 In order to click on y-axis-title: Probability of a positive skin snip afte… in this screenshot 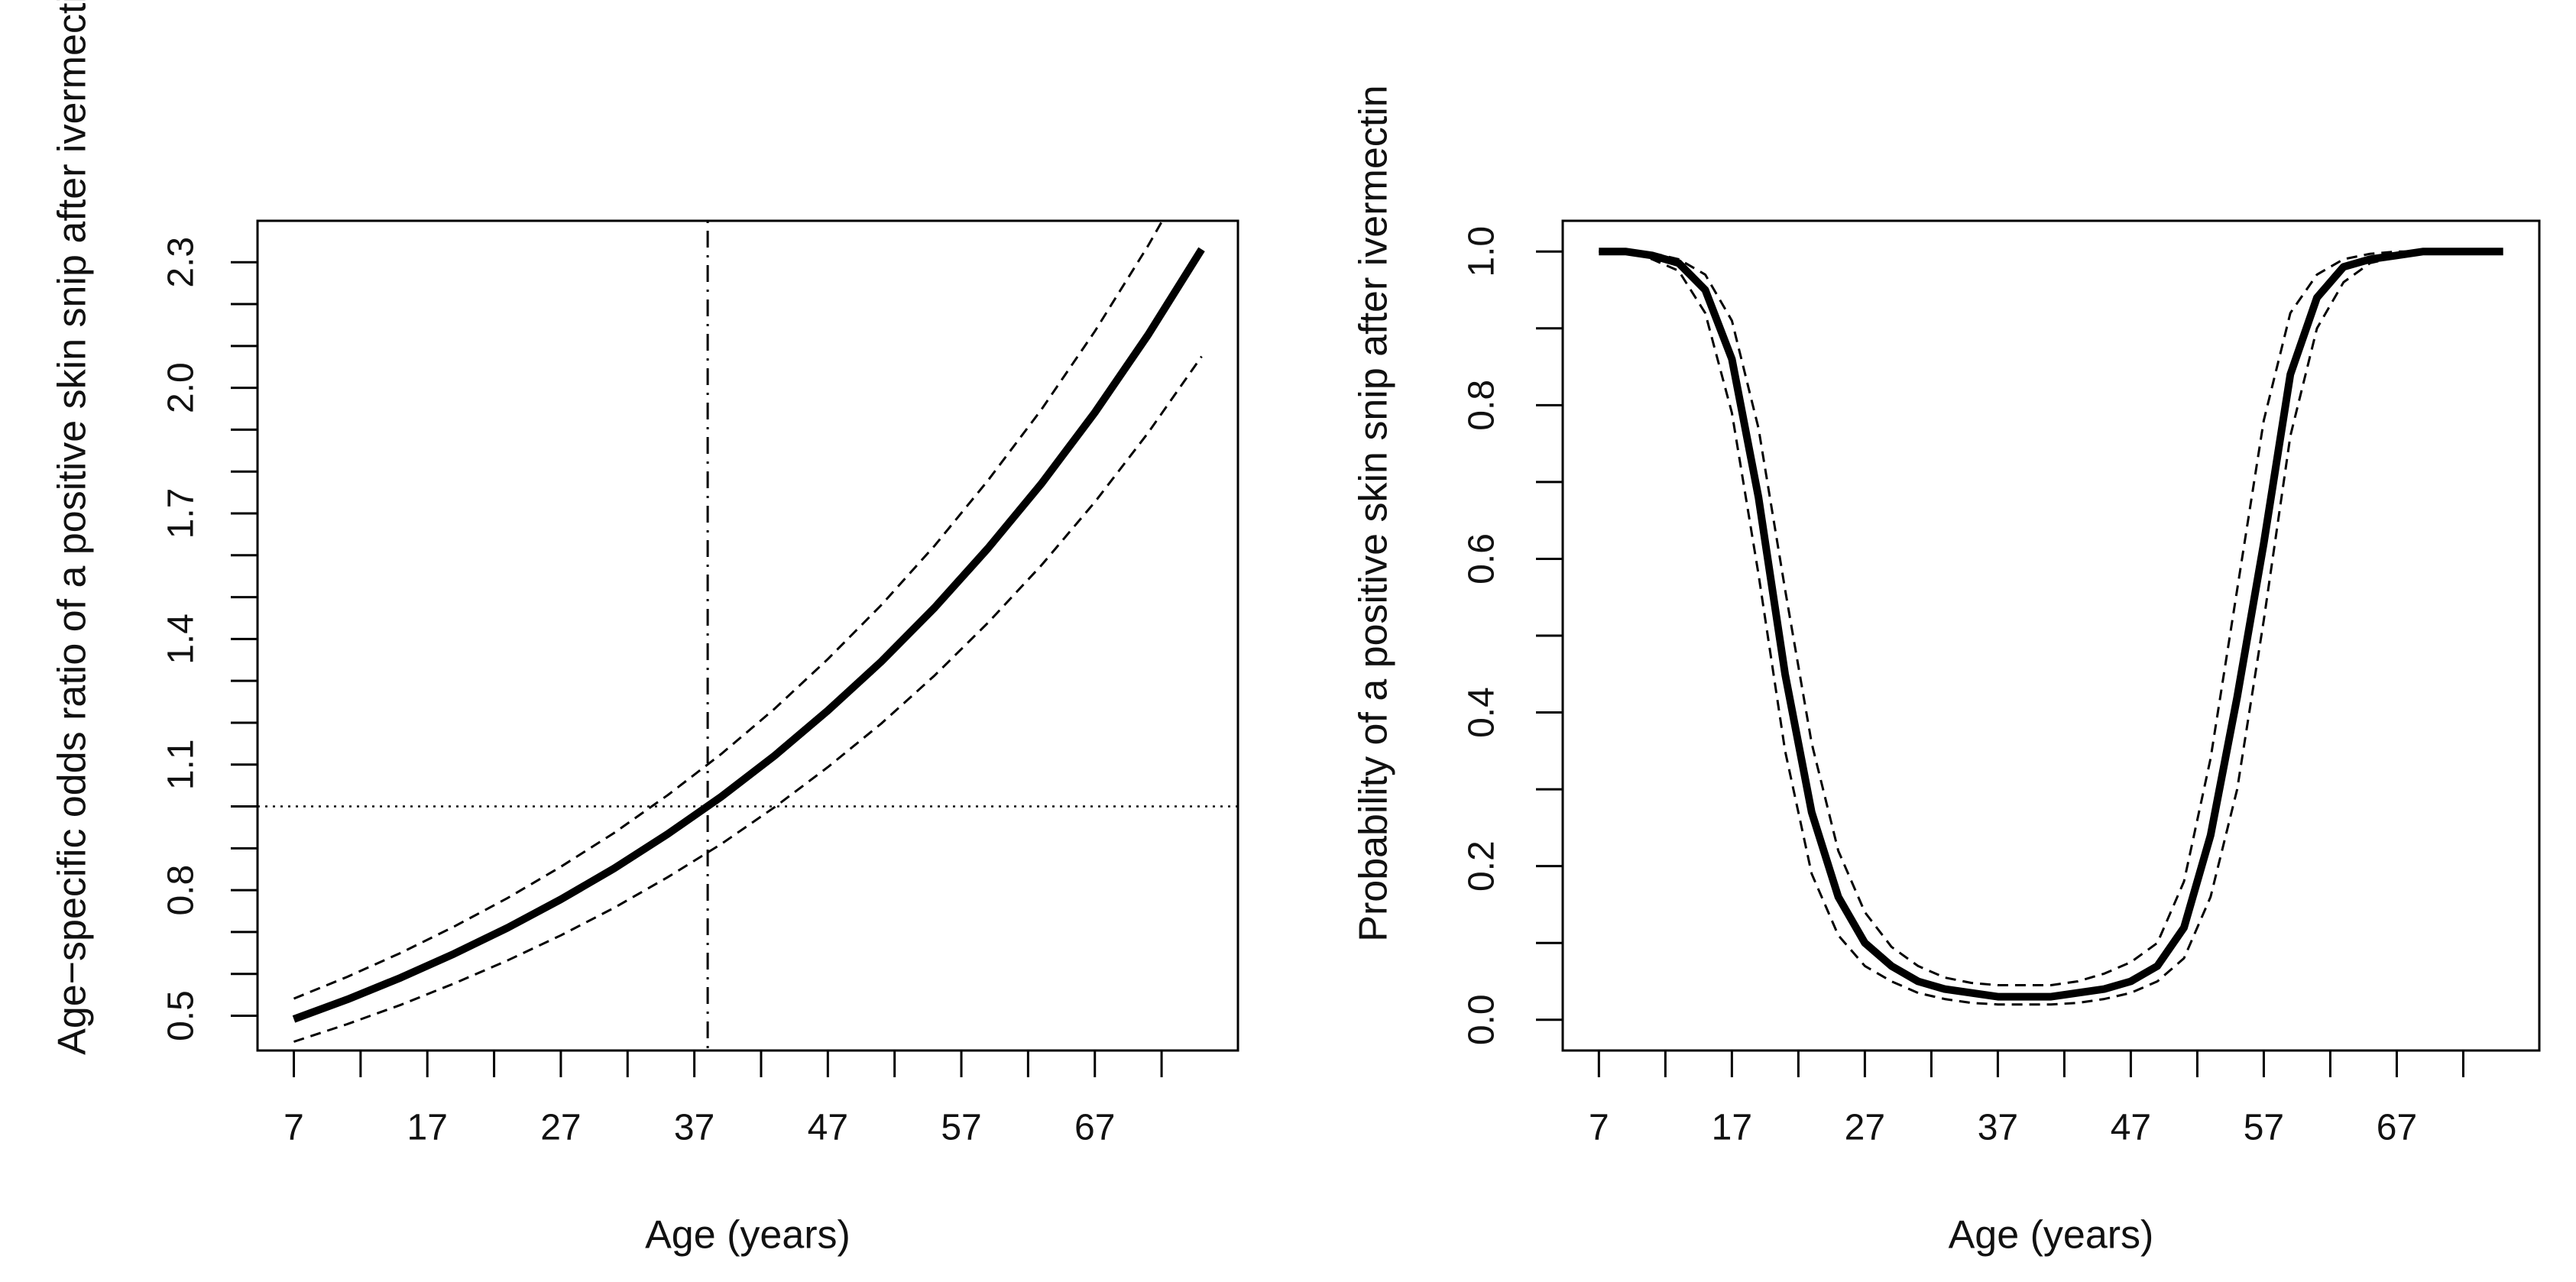, I will do `click(1374, 513)`.